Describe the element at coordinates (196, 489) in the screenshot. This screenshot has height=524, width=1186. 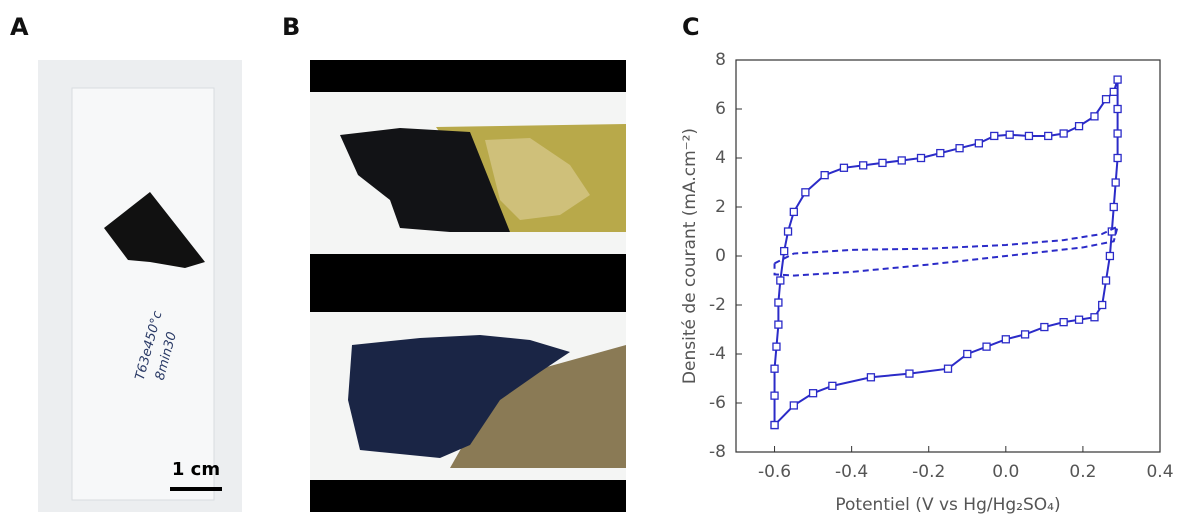
I see `scale-bar` at that location.